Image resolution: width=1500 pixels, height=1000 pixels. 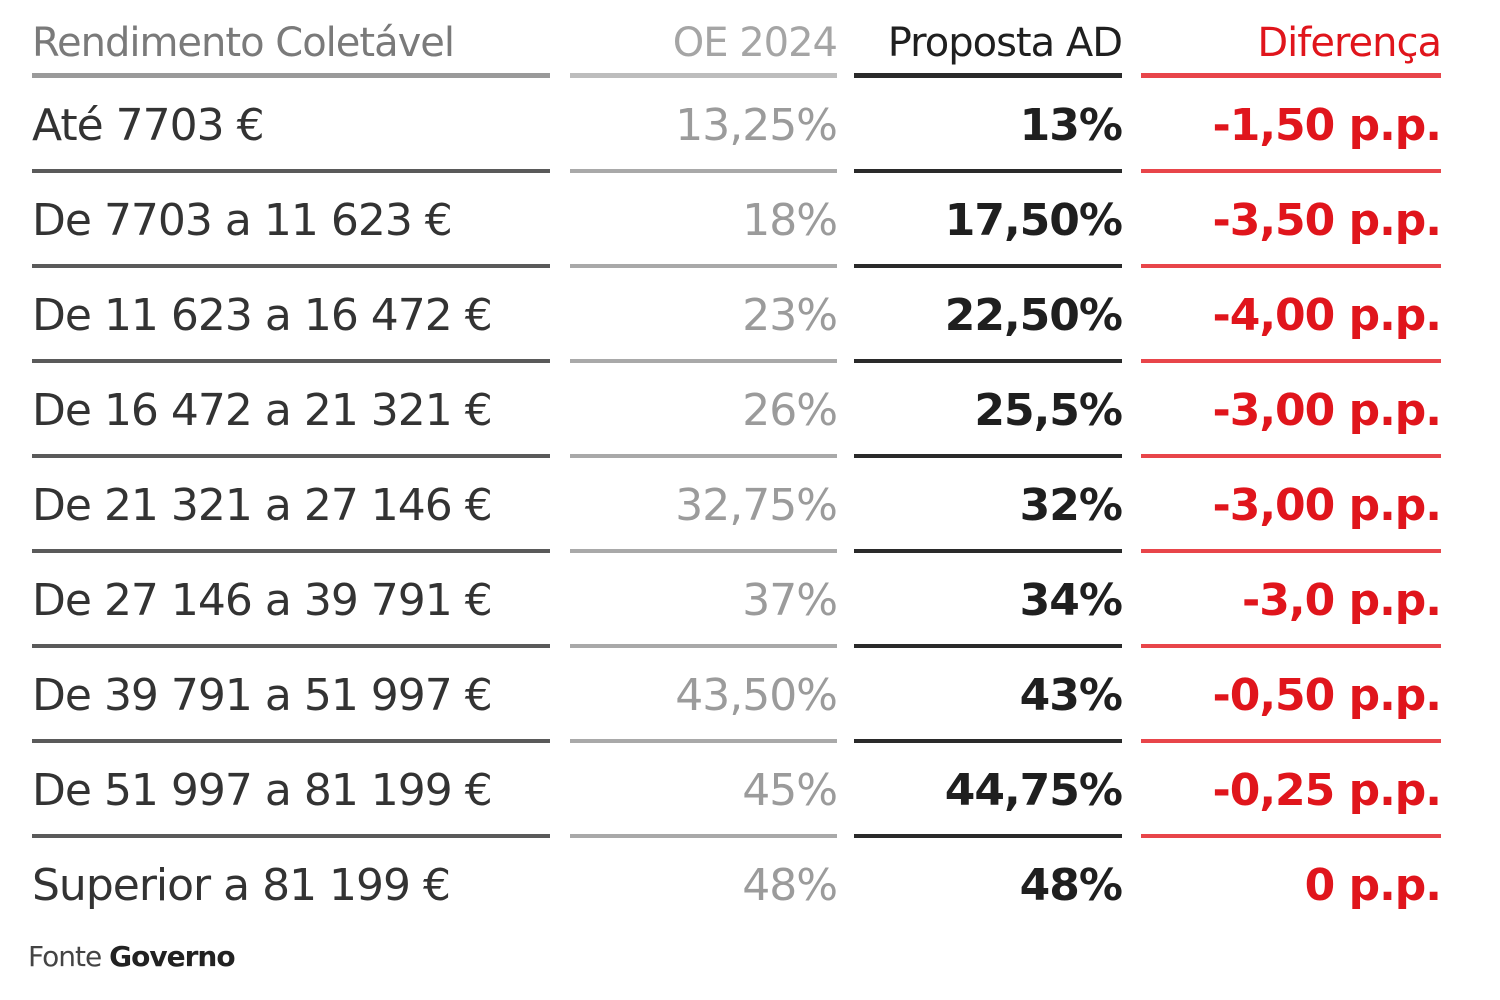 I want to click on income-cell: Até 7703 €, so click(x=291, y=125).